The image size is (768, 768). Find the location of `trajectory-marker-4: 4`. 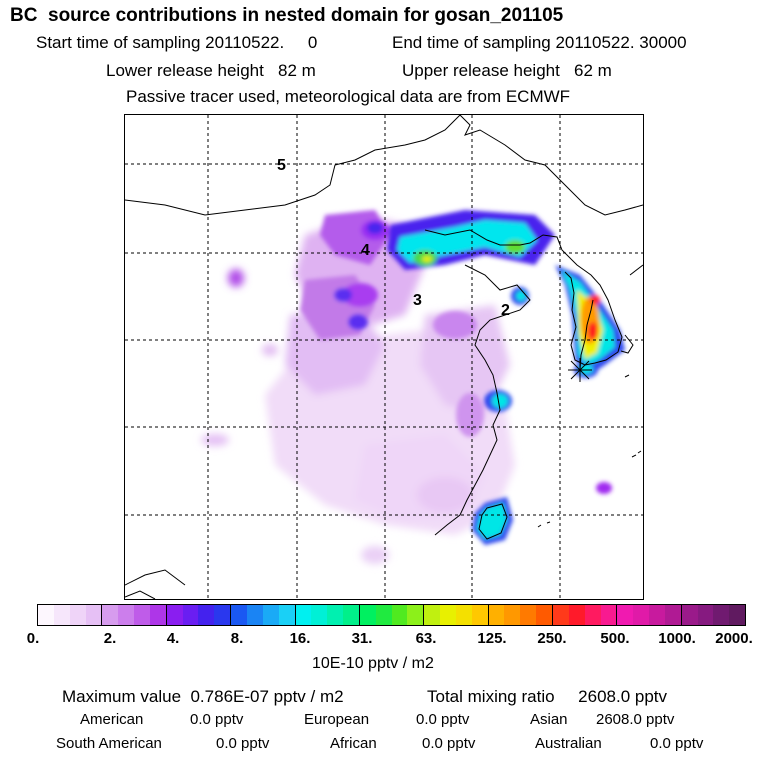

trajectory-marker-4: 4 is located at coordinates (365, 250).